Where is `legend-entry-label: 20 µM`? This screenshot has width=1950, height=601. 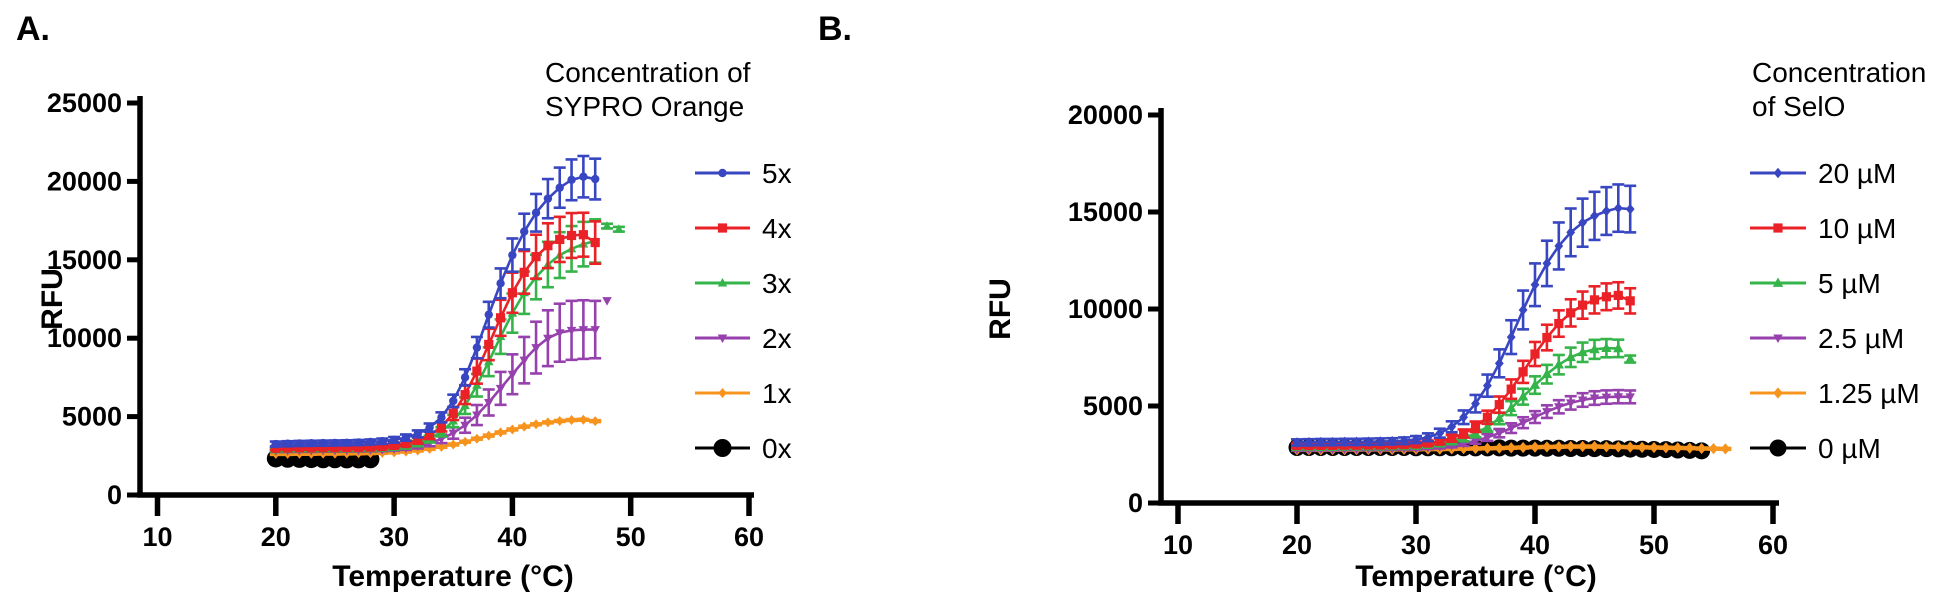
legend-entry-label: 20 µM is located at coordinates (1857, 173).